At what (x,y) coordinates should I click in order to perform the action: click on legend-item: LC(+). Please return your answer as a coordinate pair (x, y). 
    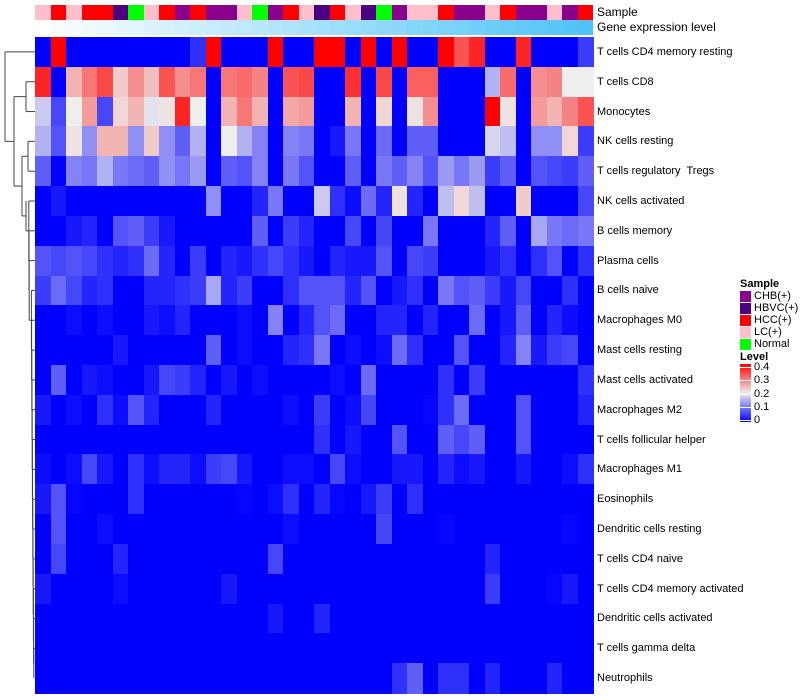
    Looking at the image, I should click on (761, 332).